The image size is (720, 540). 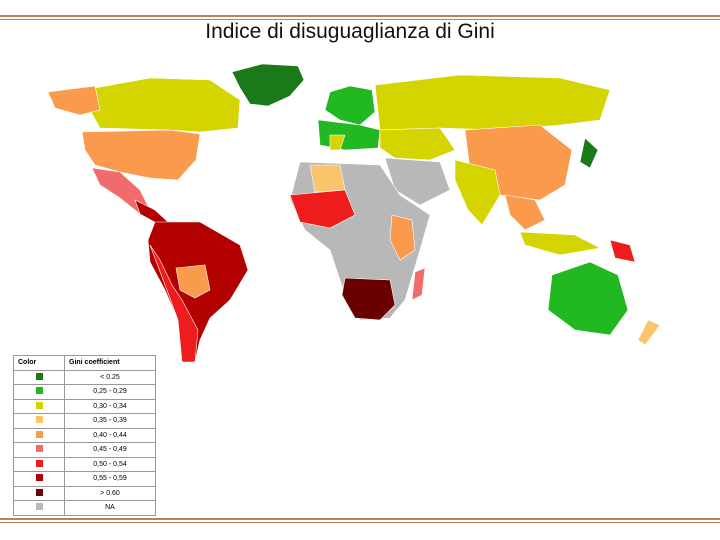 I want to click on legend-row: 0,25 - 0,29, so click(x=84, y=392).